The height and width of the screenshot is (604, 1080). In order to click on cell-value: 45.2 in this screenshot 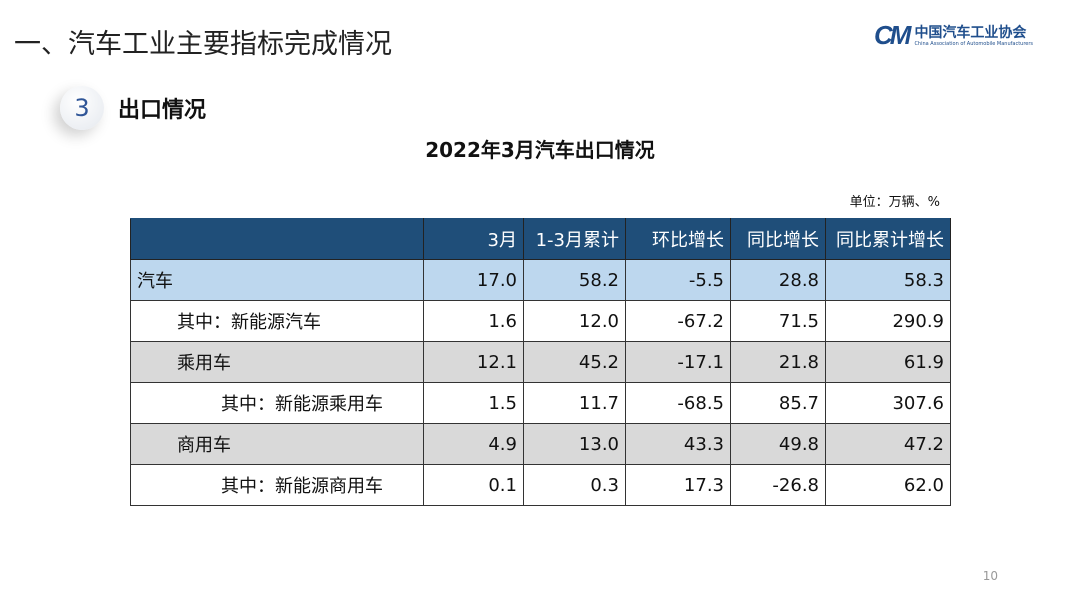, I will do `click(574, 362)`.